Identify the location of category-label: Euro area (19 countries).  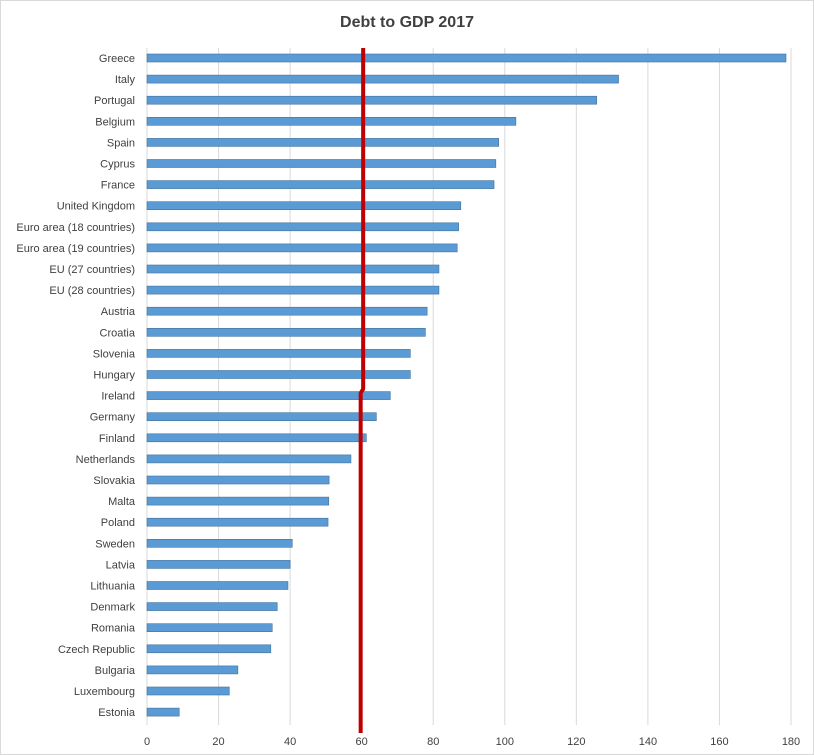
(75, 249).